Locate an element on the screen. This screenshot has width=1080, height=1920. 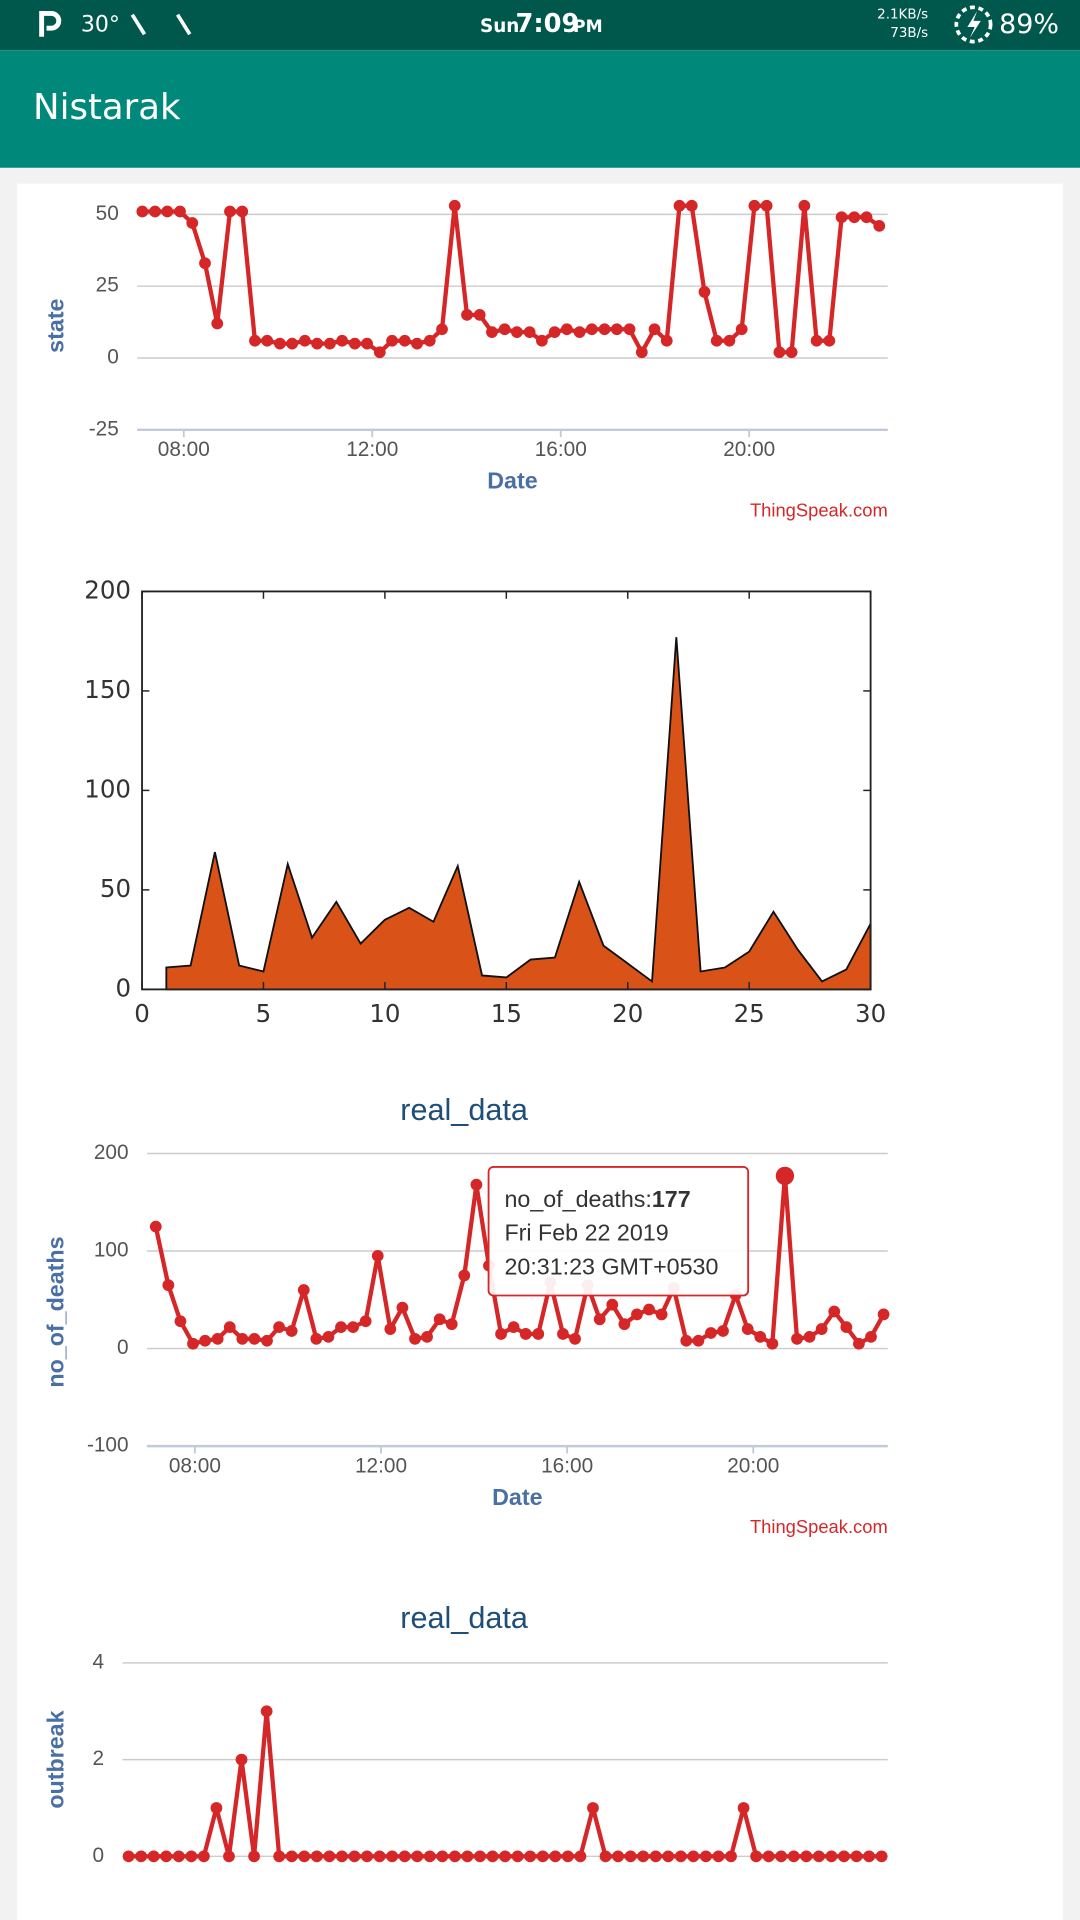
y-tick-label: 2 is located at coordinates (99, 1758).